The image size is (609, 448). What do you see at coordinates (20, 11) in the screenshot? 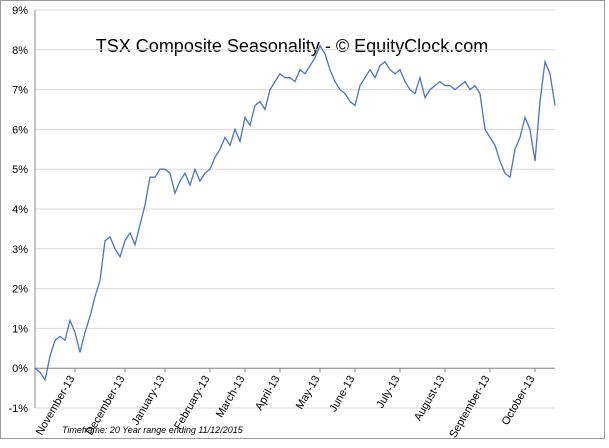
I see `y-tick-label: 9%` at bounding box center [20, 11].